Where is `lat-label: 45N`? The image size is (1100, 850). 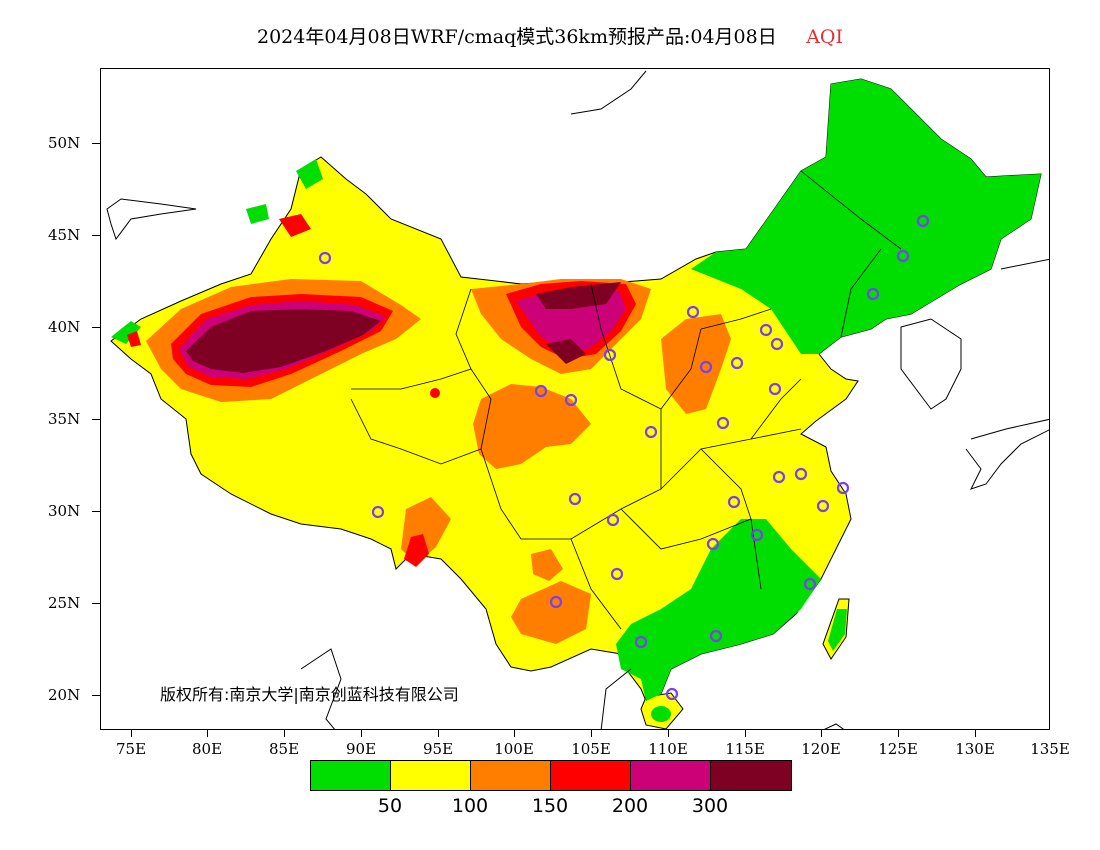
lat-label: 45N is located at coordinates (64, 235).